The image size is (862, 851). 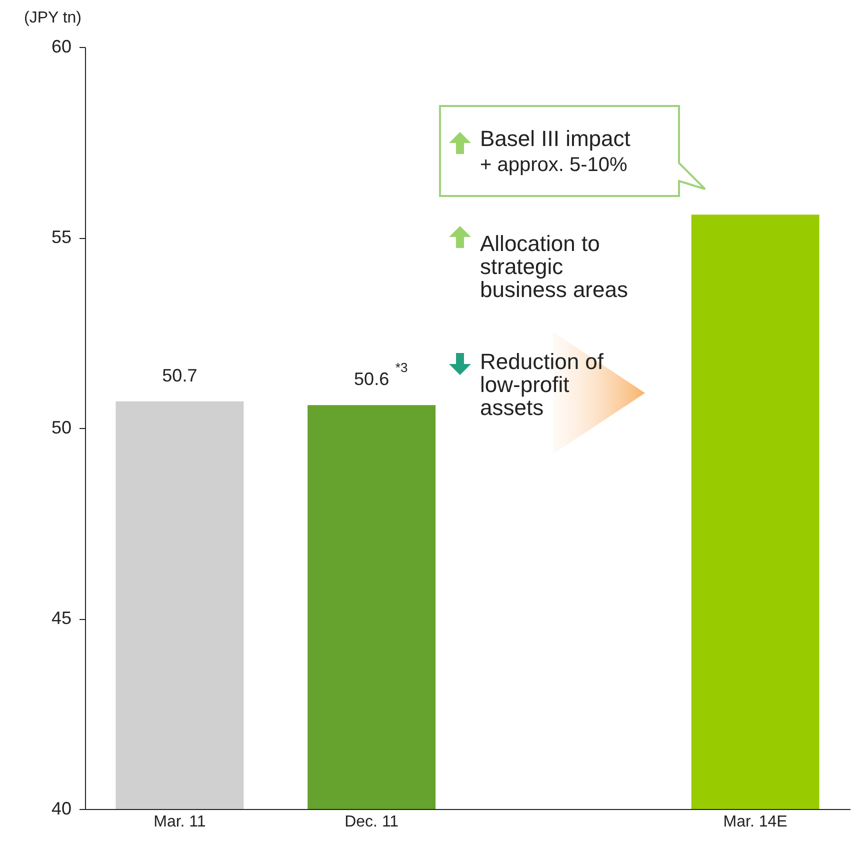 What do you see at coordinates (53, 18) in the screenshot?
I see `y-axis-title: (JPY tn)` at bounding box center [53, 18].